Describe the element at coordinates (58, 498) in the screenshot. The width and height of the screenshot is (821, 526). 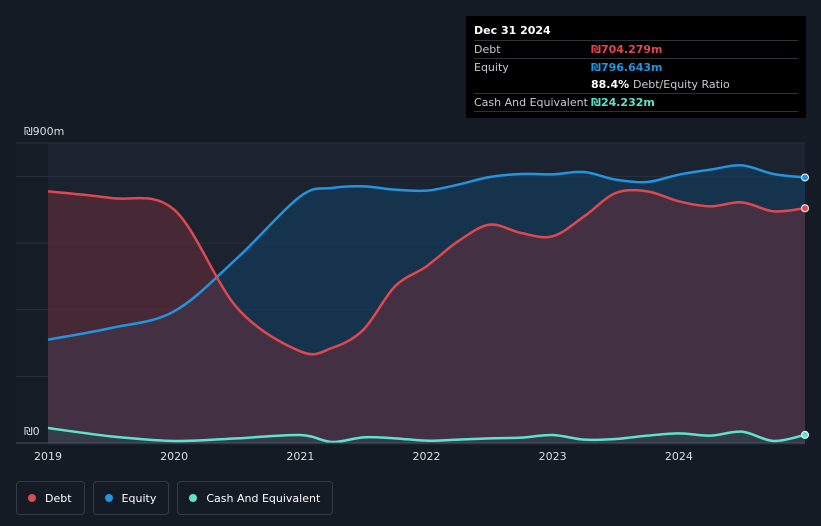
I see `legend-label-debt: Debt` at that location.